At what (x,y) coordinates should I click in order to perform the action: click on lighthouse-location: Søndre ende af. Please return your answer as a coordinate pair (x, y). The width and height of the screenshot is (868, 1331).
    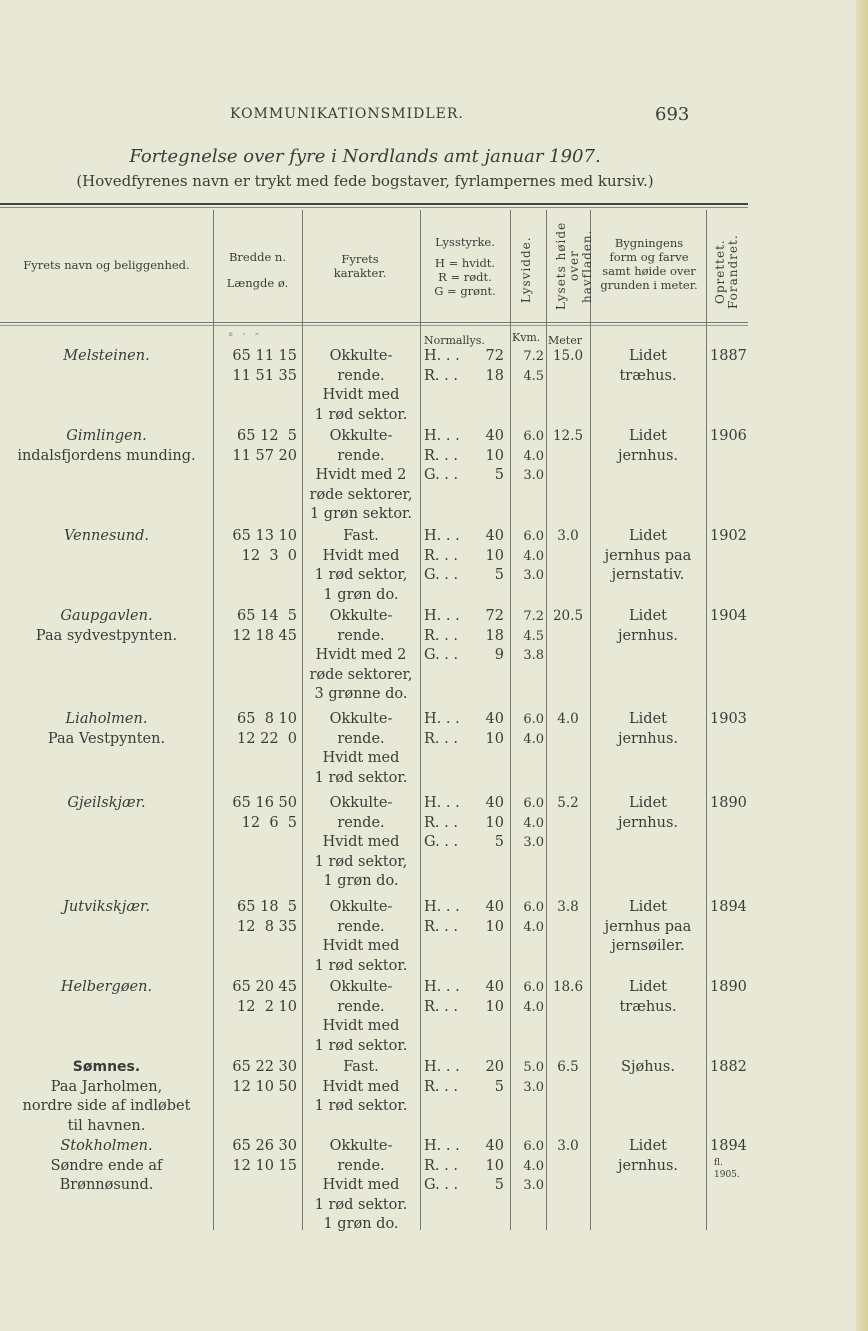
    Looking at the image, I should click on (106, 1165).